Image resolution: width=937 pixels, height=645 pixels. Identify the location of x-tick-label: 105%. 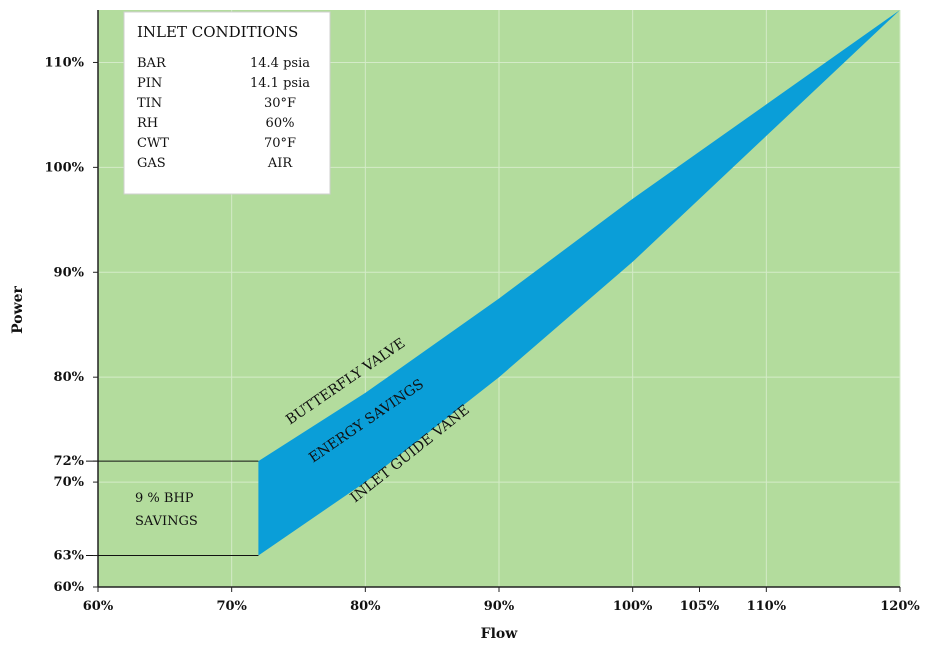
(700, 606).